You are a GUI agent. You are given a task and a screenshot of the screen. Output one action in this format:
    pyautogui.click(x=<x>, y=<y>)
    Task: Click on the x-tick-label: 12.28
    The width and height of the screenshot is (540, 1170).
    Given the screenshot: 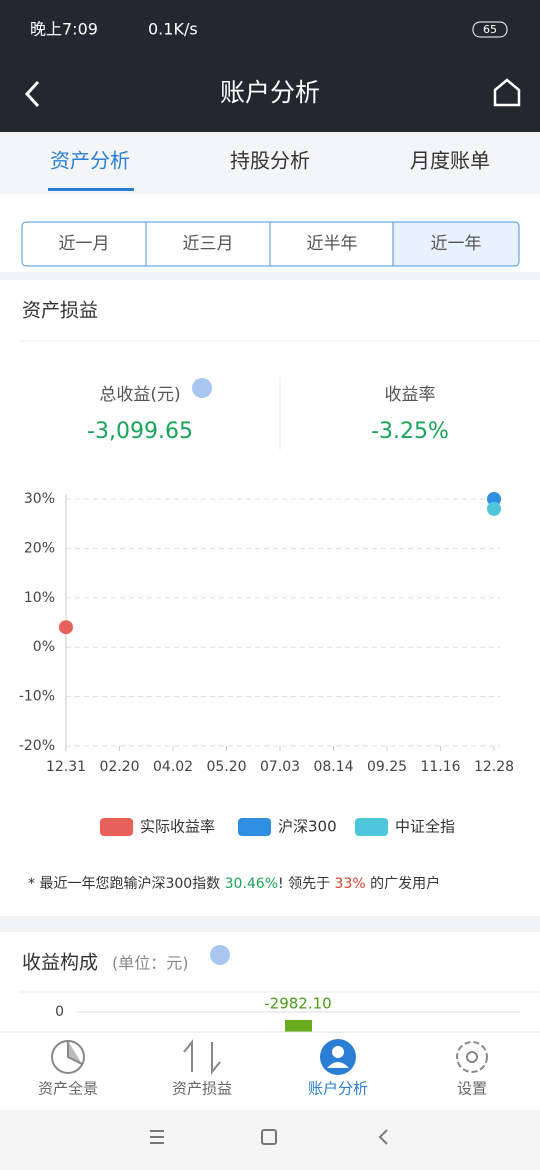 What is the action you would take?
    pyautogui.click(x=494, y=767)
    